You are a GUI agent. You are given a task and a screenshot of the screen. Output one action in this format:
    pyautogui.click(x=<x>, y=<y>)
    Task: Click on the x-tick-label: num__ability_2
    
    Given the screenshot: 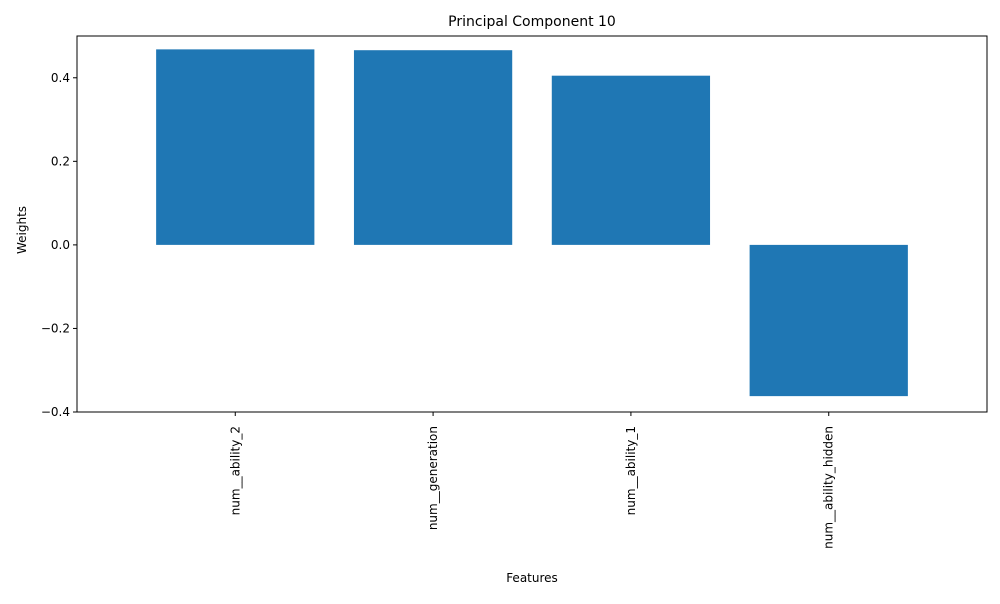 What is the action you would take?
    pyautogui.click(x=235, y=470)
    